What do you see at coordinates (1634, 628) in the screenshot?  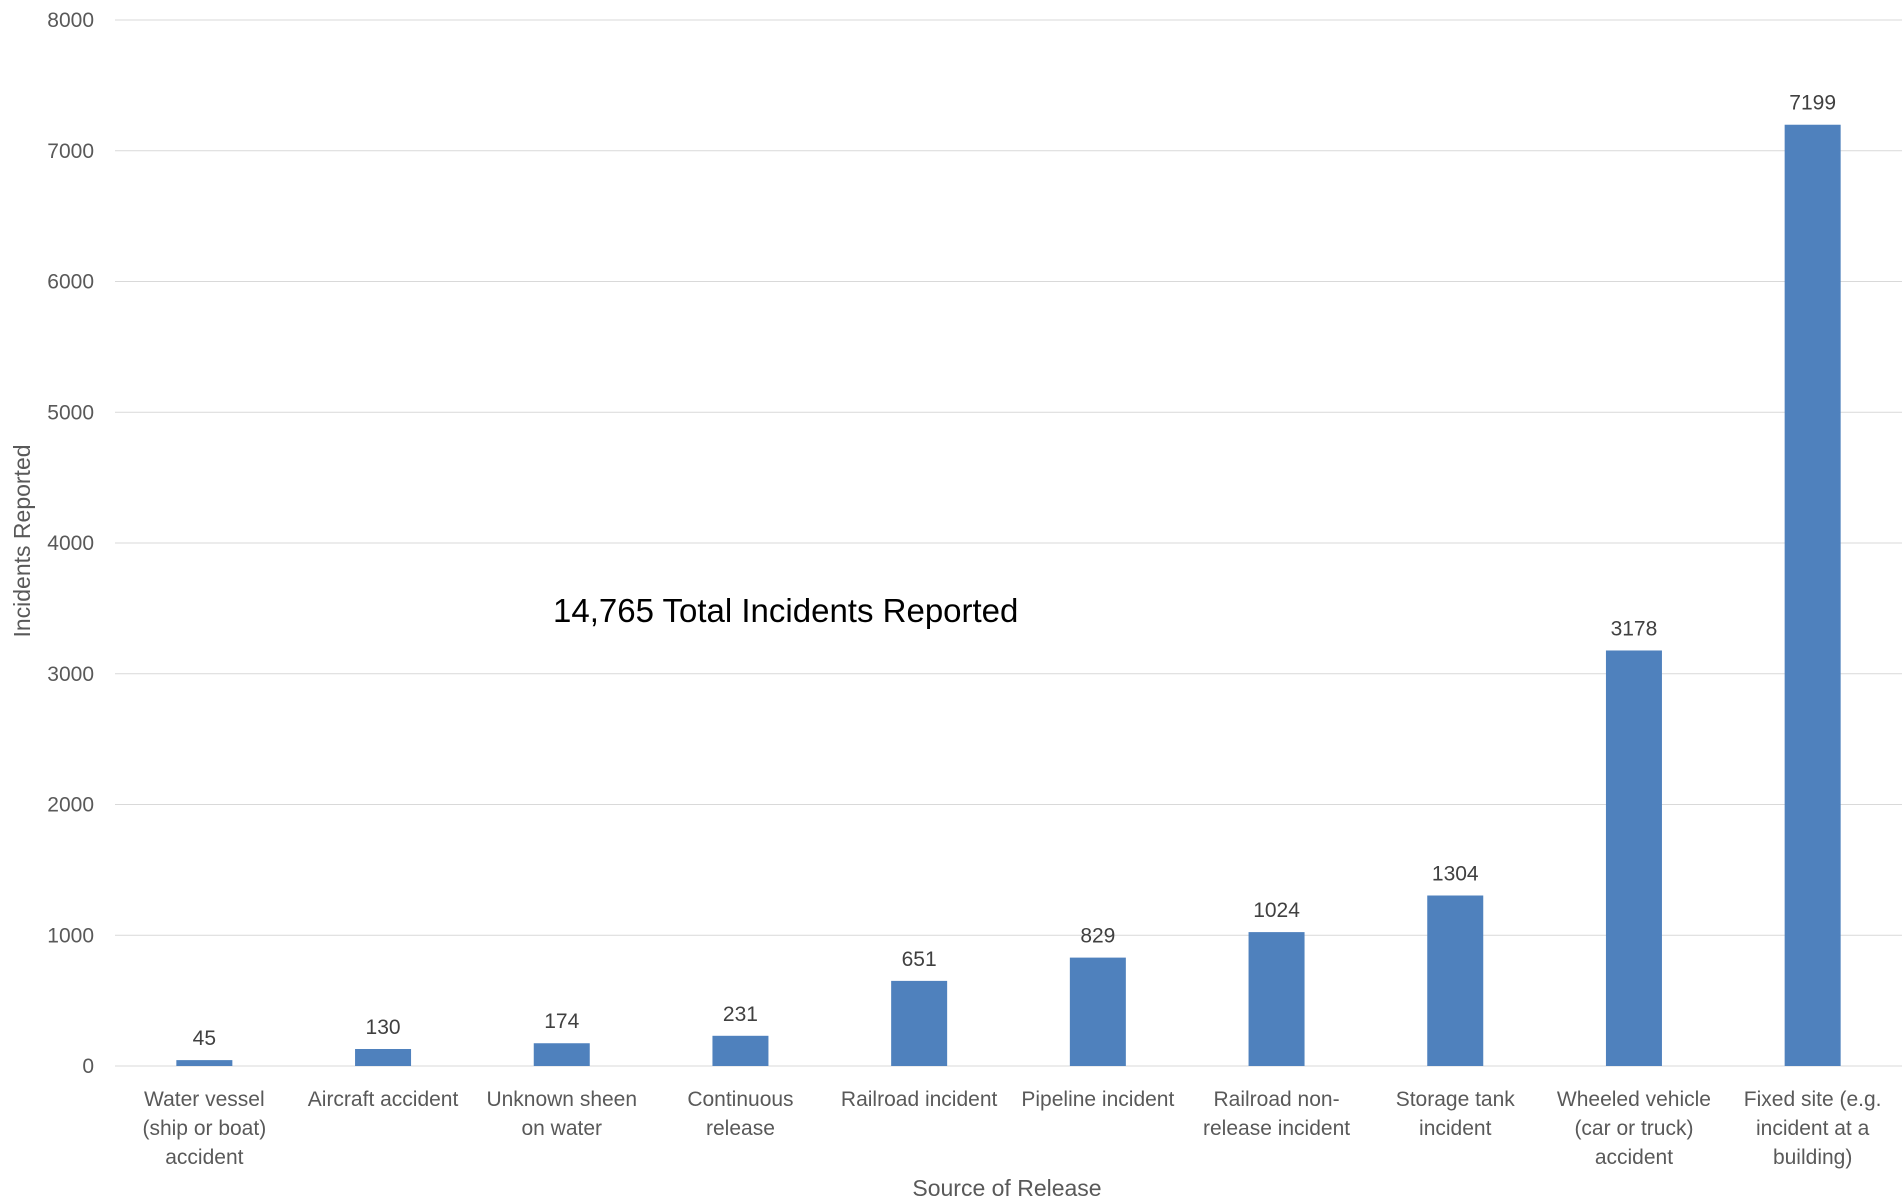 I see `data-label: 3178` at bounding box center [1634, 628].